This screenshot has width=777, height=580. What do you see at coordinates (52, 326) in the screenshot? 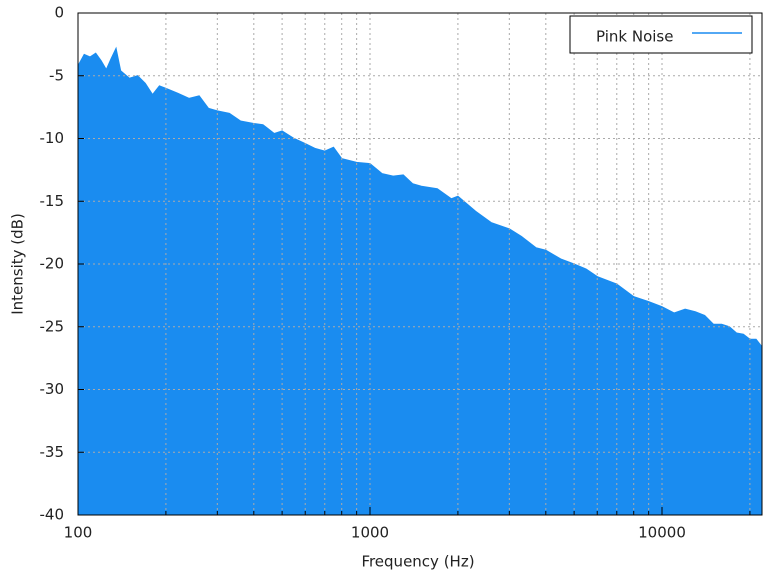
I see `y-tick-label: -25` at bounding box center [52, 326].